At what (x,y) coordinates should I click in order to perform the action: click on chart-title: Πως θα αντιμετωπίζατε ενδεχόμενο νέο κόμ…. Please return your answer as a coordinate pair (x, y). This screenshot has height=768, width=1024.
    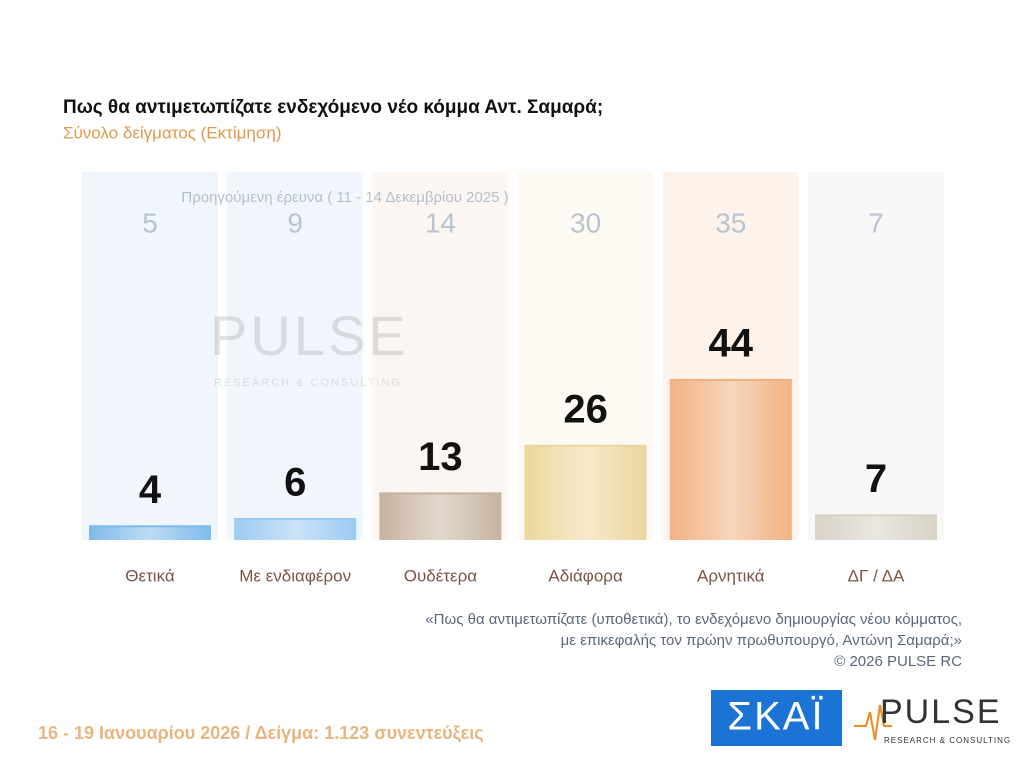
    Looking at the image, I should click on (333, 107).